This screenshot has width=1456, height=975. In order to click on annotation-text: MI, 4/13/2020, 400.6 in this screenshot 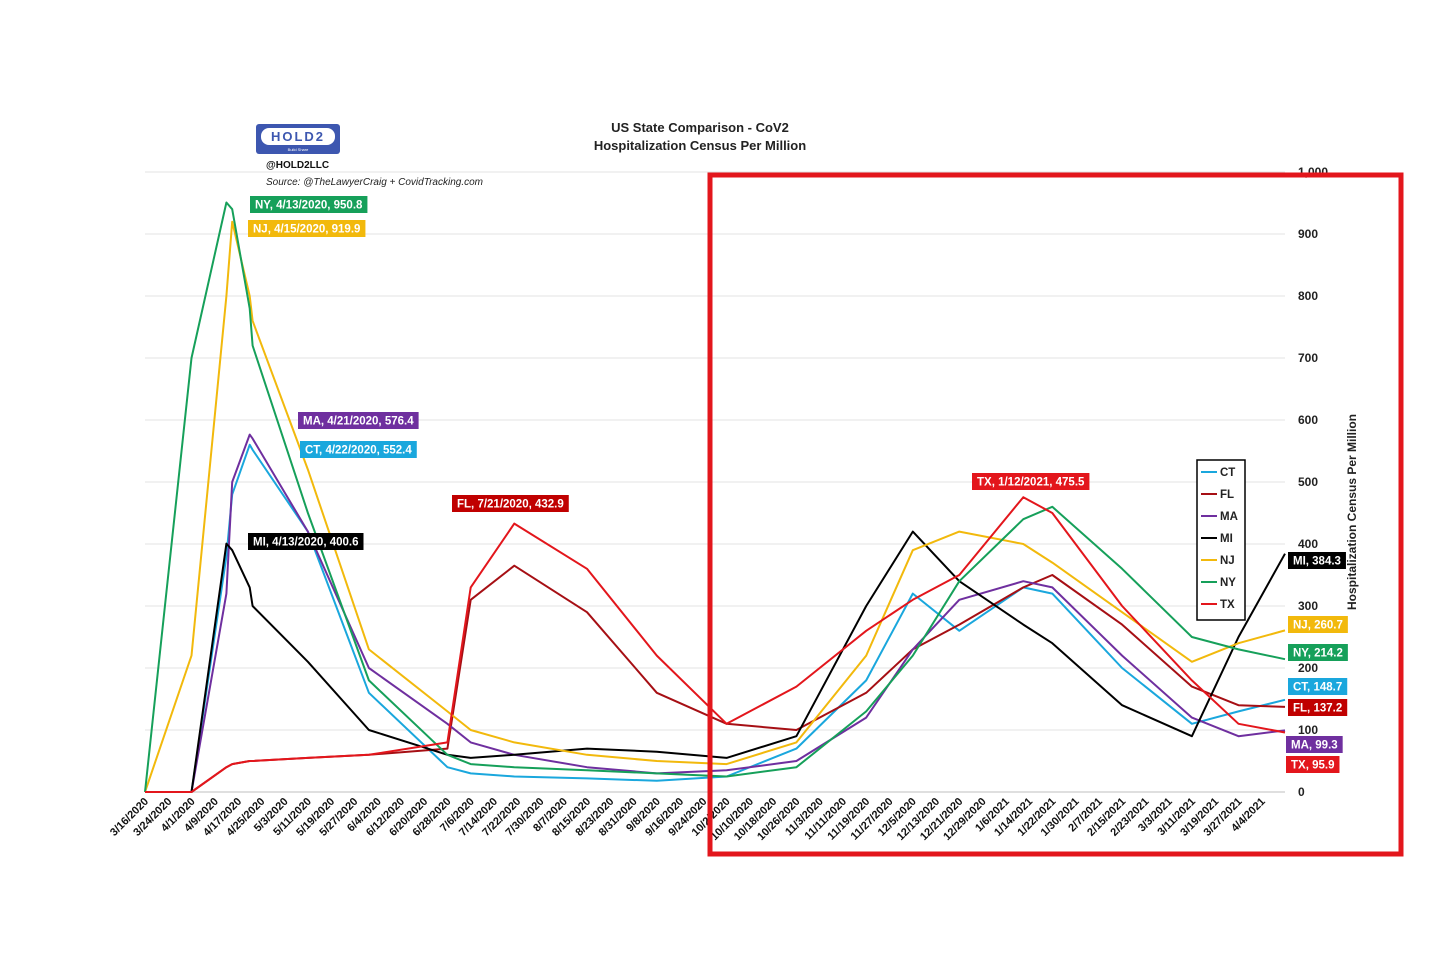, I will do `click(306, 543)`.